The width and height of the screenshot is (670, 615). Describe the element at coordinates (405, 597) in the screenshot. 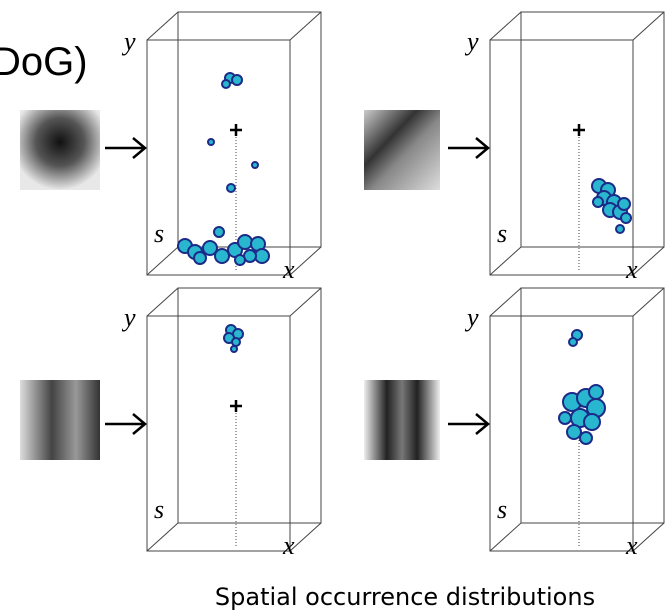

I see `caption: Spatial occurrence distributions` at that location.